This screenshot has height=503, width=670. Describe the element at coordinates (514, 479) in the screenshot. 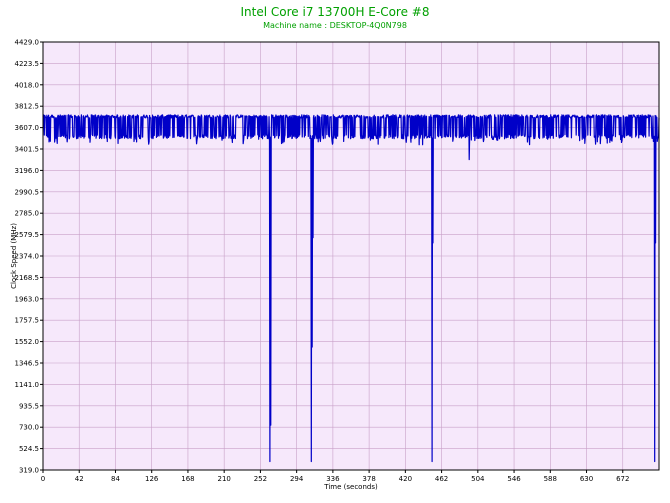

I see `x-tick-label: 546` at that location.